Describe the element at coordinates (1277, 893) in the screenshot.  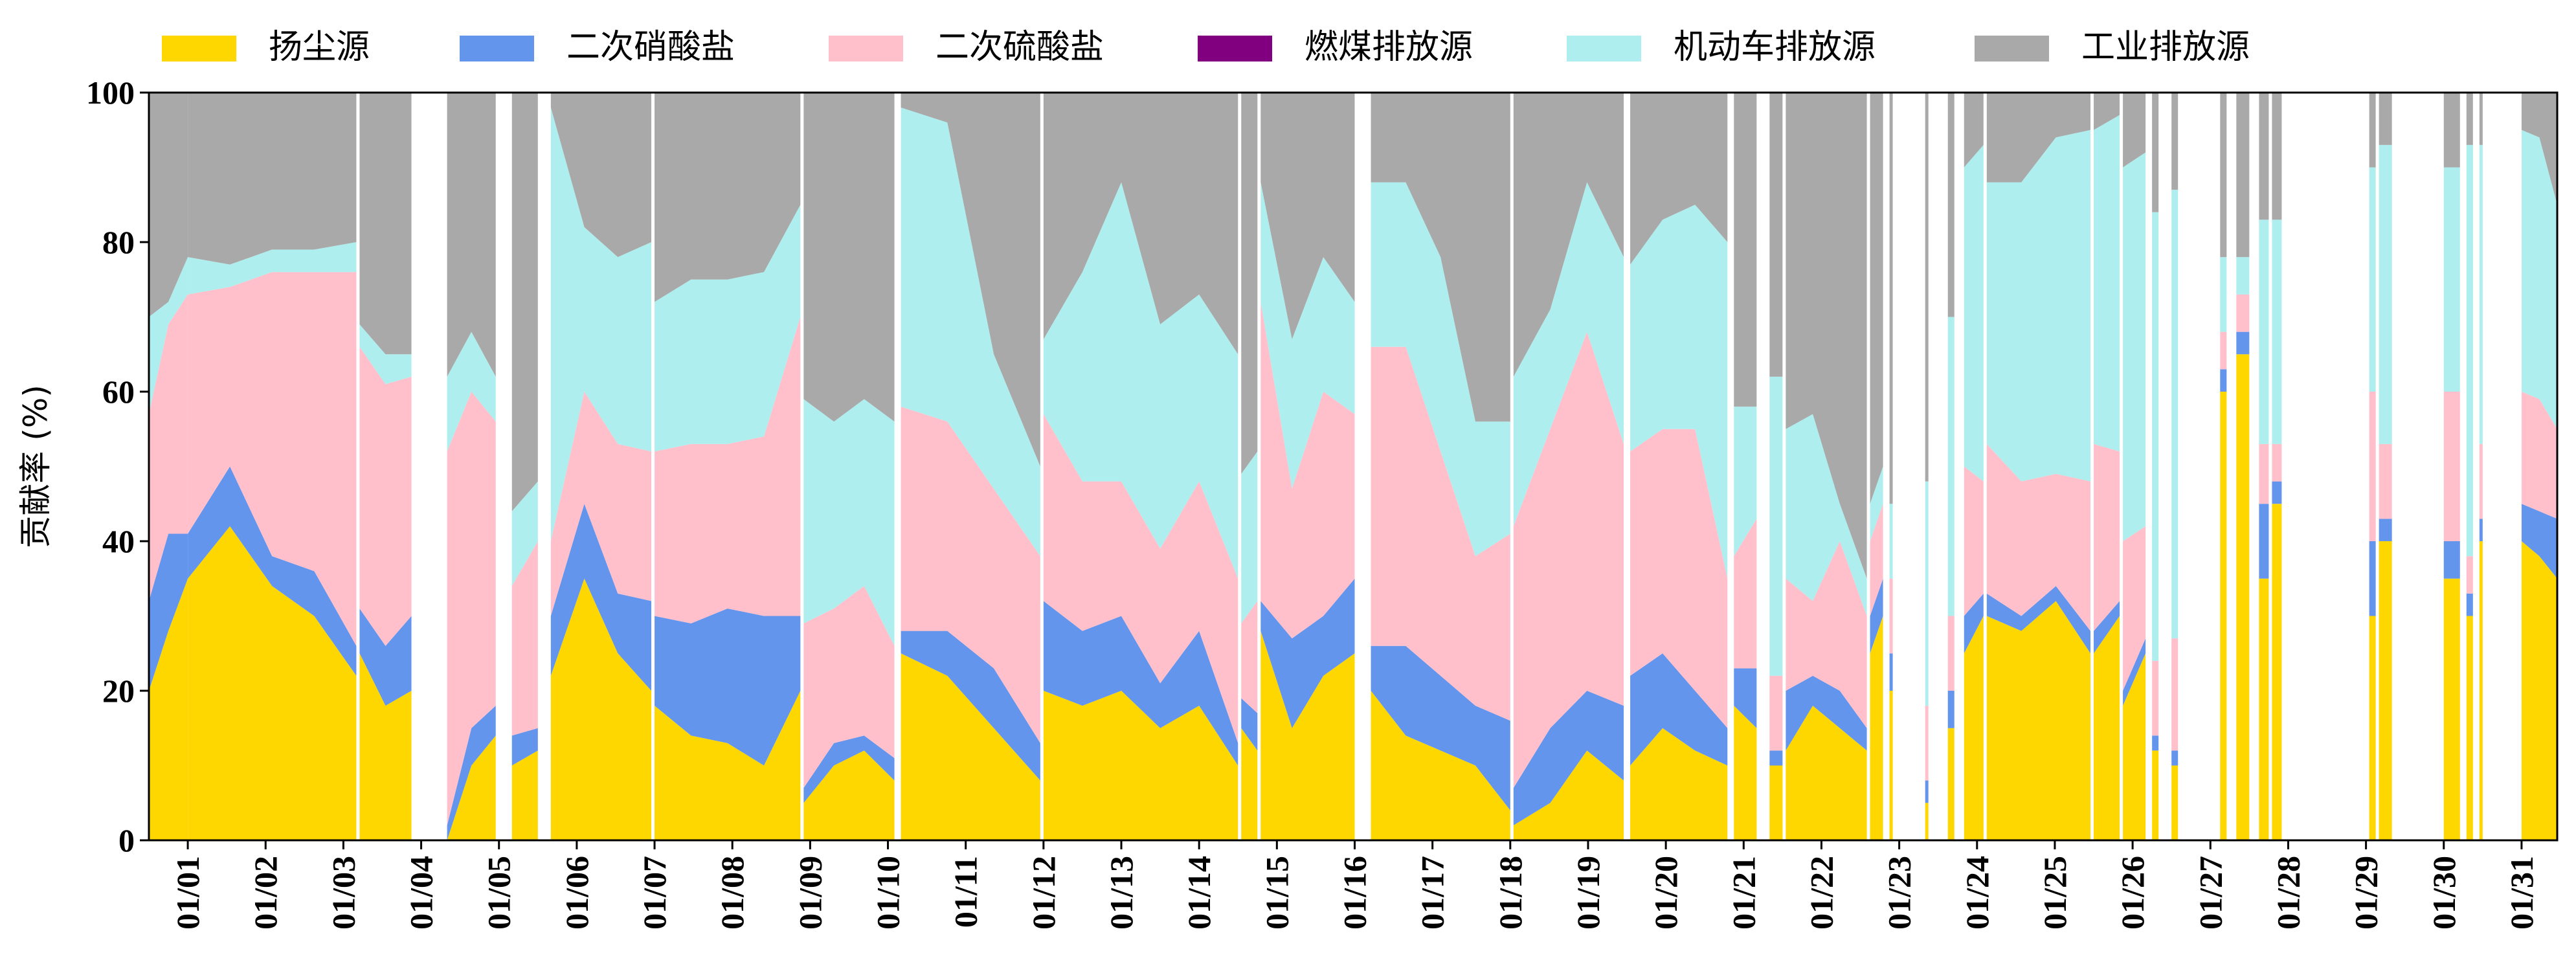
I see `x-tick-label: 01/15` at that location.